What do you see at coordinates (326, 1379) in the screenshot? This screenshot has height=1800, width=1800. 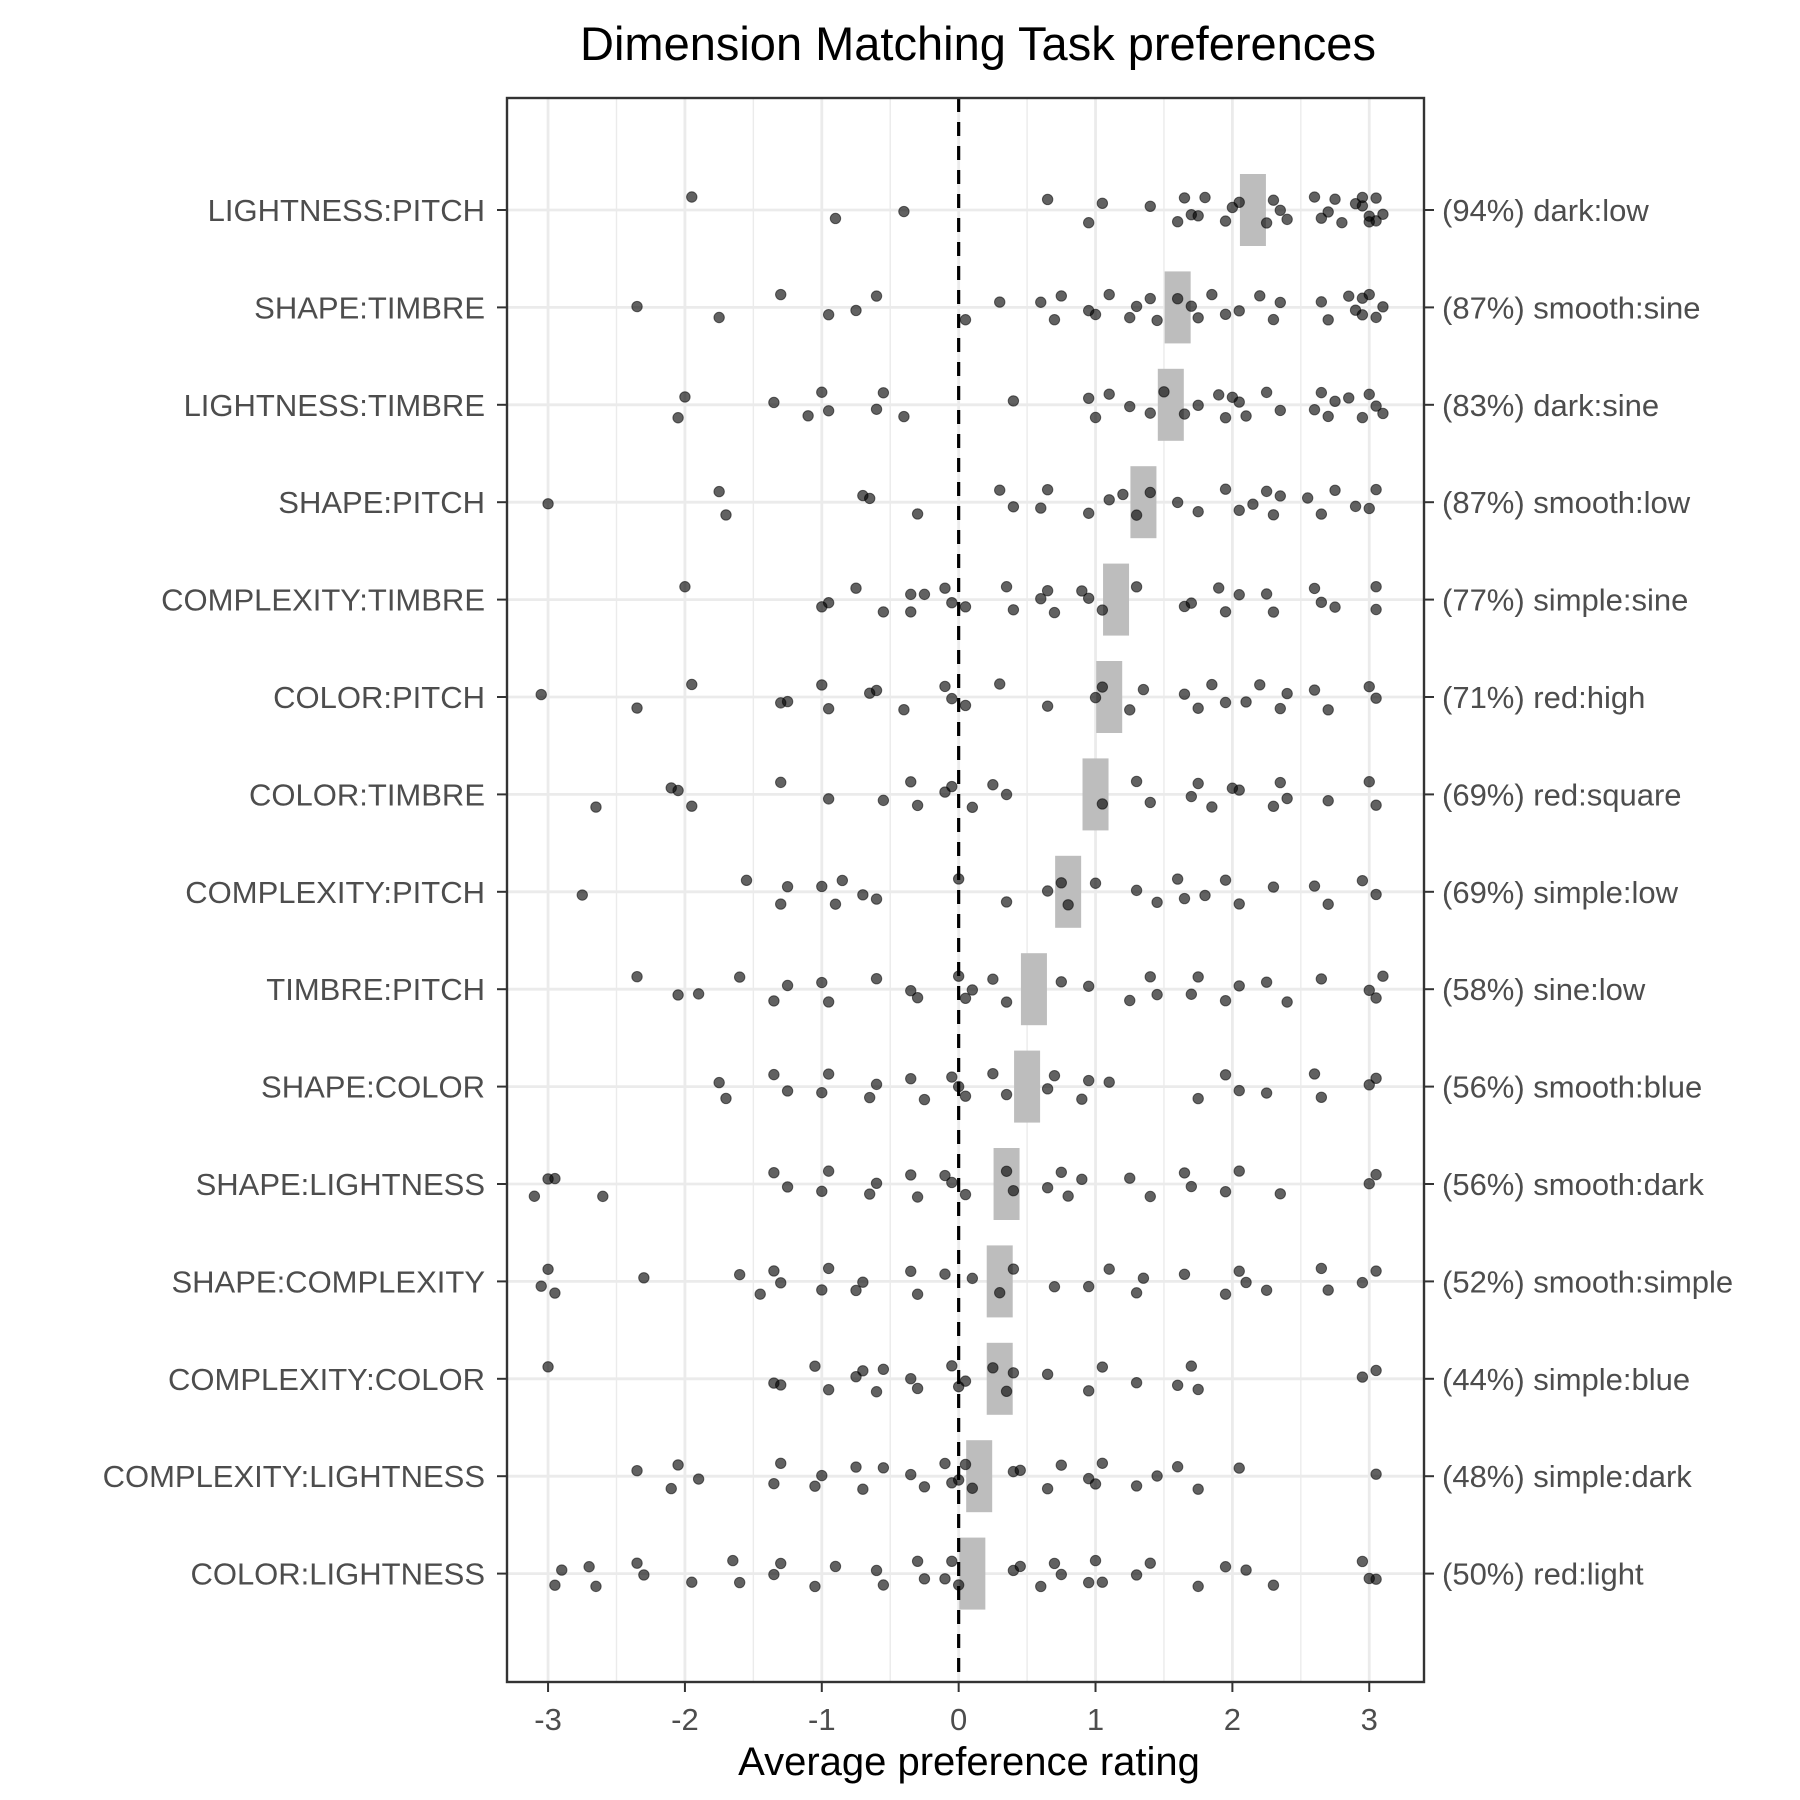 I see `y-axis-category-label: COMPLEXITY:COLOR` at bounding box center [326, 1379].